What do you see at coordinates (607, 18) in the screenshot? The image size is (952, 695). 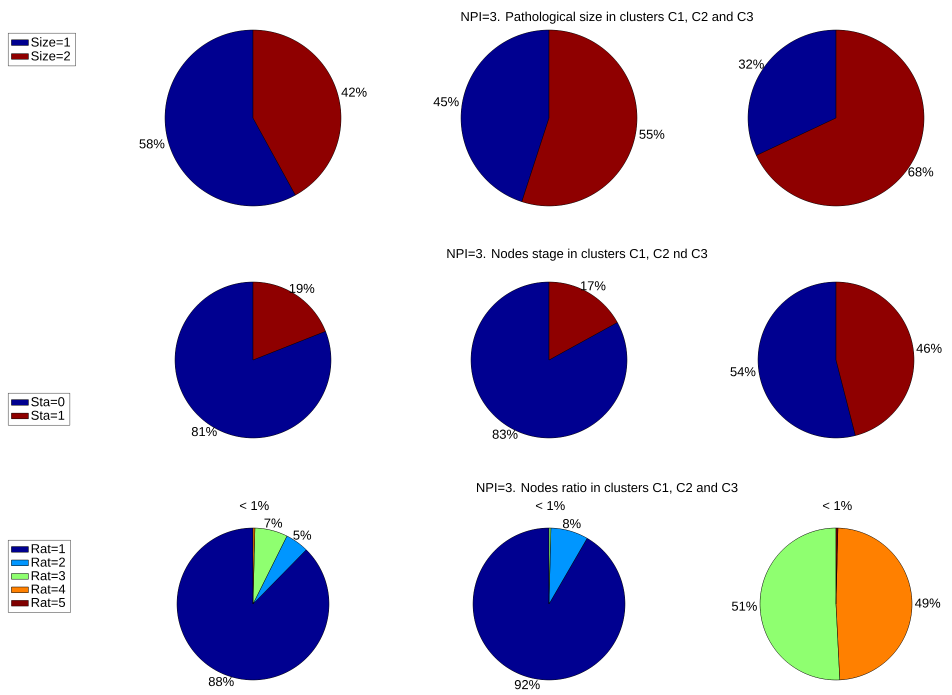 I see `chart-title: NPI=3. Pathological size in clusters C1, C2 and C3` at bounding box center [607, 18].